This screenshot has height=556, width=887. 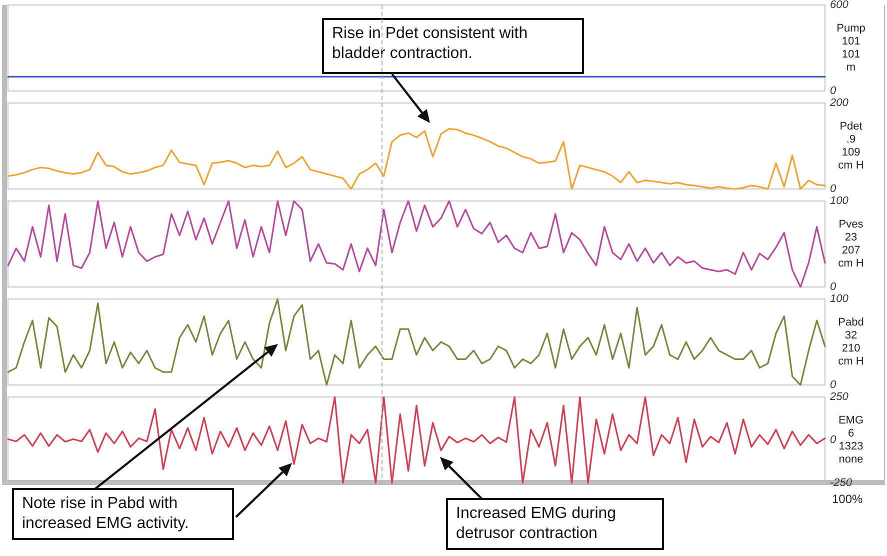 I want to click on y-axis-title: EMG 6 1323 none, so click(x=851, y=440).